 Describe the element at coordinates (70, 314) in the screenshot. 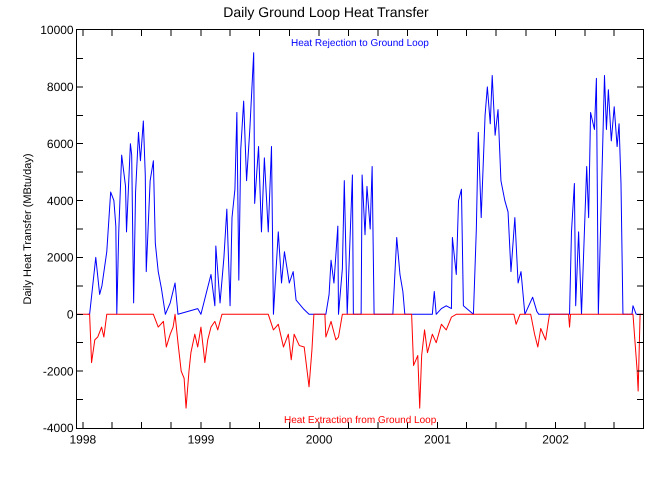

I see `y-tick-label: 0` at that location.